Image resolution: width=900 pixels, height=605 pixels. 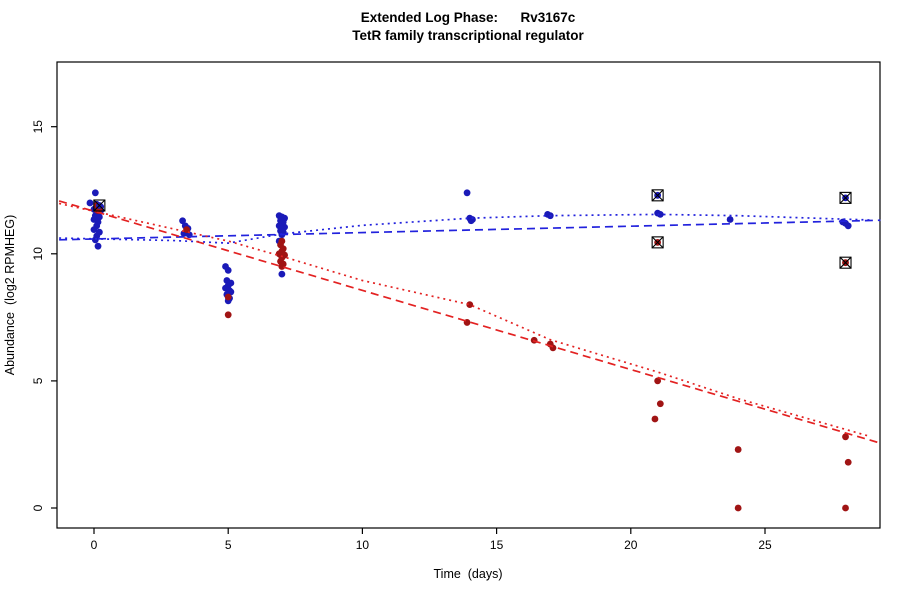 I want to click on y-tick-label: 10, so click(x=38, y=254).